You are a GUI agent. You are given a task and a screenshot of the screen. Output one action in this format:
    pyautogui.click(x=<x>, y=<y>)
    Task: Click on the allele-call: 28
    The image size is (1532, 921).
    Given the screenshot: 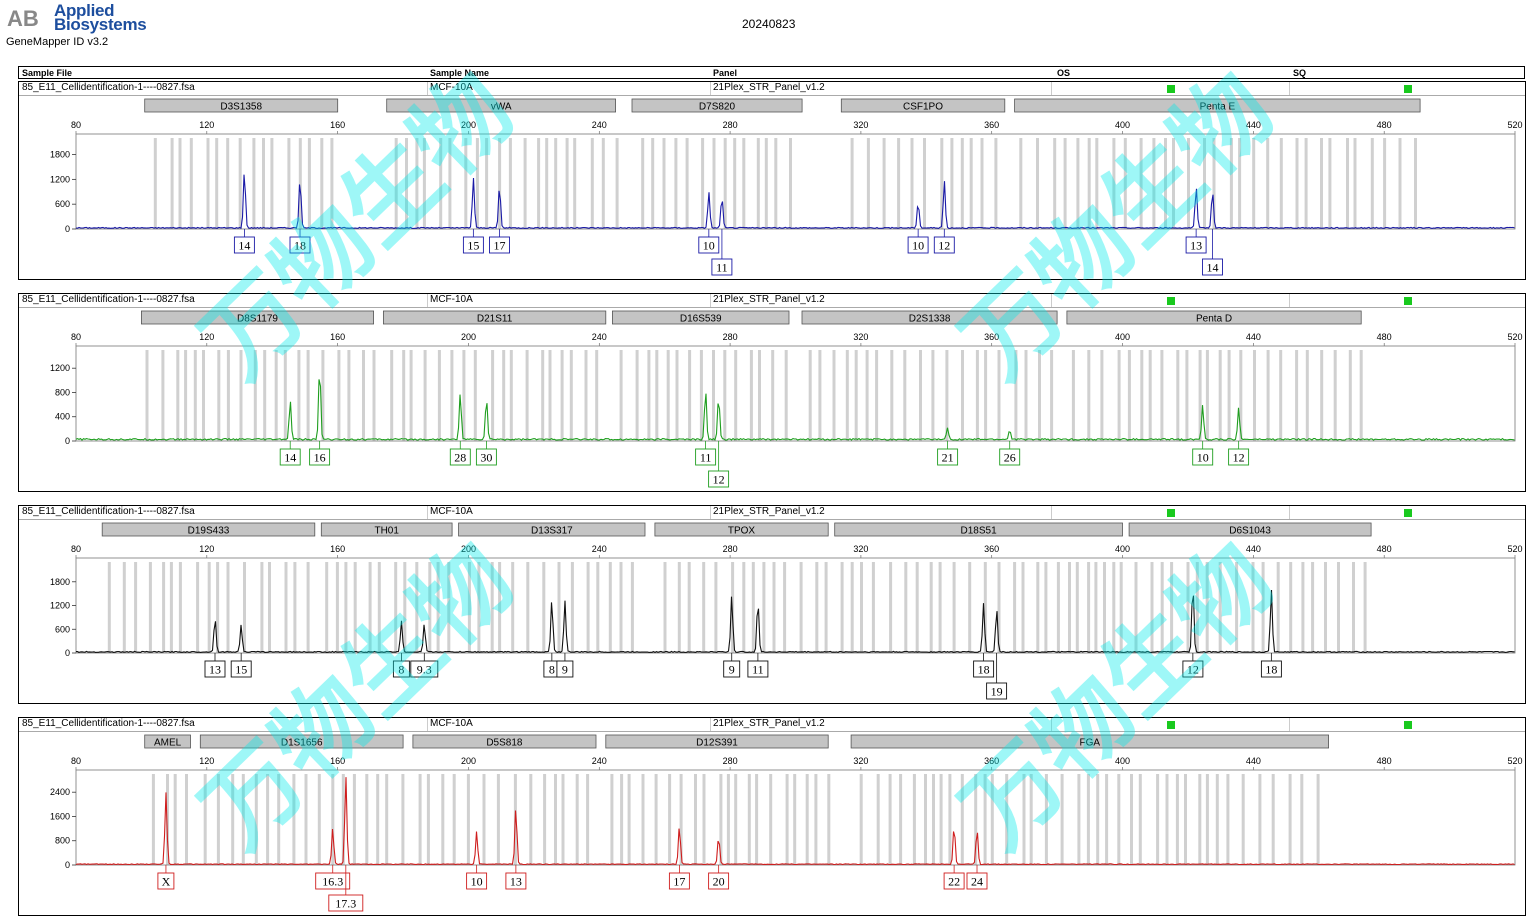 What is the action you would take?
    pyautogui.click(x=460, y=453)
    